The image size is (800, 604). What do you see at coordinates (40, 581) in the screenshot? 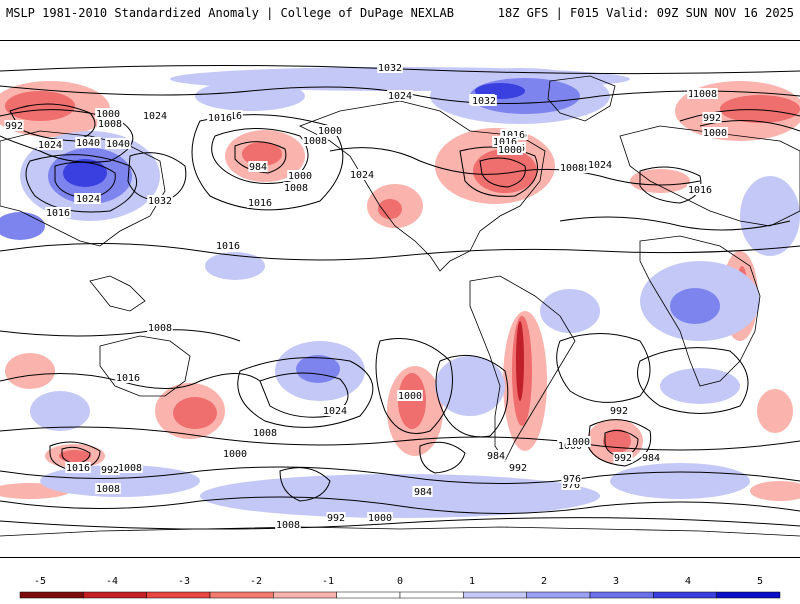
I see `colorbar-tick-label: -5` at bounding box center [40, 581].